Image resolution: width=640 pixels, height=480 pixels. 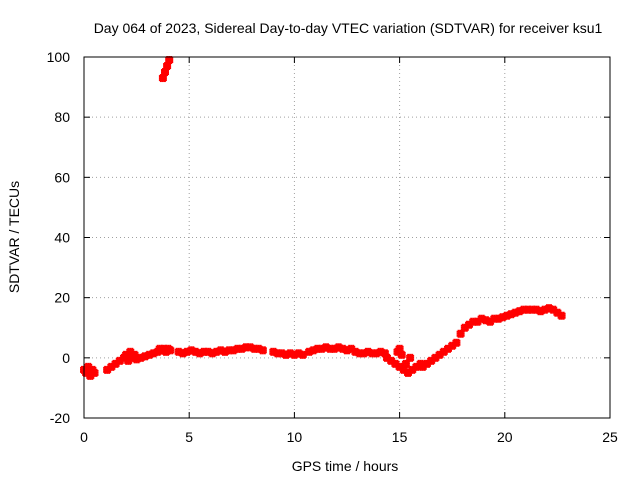 What do you see at coordinates (400, 437) in the screenshot?
I see `x-tick-label: 15` at bounding box center [400, 437].